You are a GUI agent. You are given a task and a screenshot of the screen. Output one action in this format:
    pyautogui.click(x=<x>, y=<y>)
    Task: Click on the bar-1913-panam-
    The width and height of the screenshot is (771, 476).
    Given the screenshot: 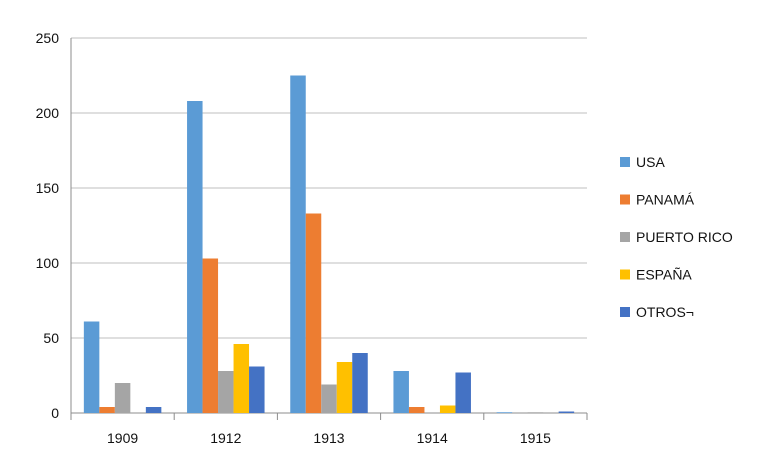 What is the action you would take?
    pyautogui.click(x=313, y=313)
    